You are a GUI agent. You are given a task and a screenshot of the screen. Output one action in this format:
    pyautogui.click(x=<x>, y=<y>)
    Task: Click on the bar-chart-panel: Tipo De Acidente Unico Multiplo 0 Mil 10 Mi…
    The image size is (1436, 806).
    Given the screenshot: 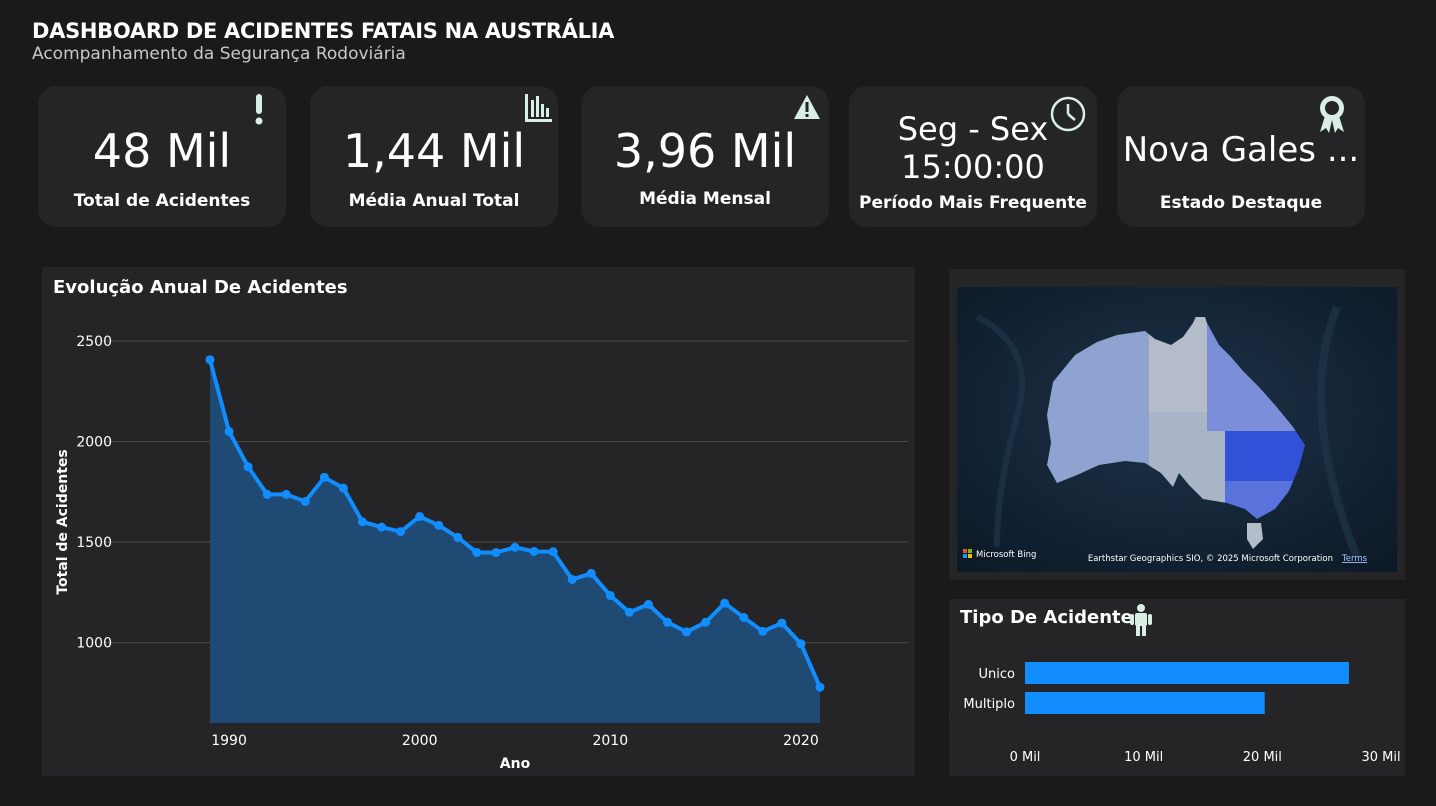 What is the action you would take?
    pyautogui.click(x=1177, y=687)
    